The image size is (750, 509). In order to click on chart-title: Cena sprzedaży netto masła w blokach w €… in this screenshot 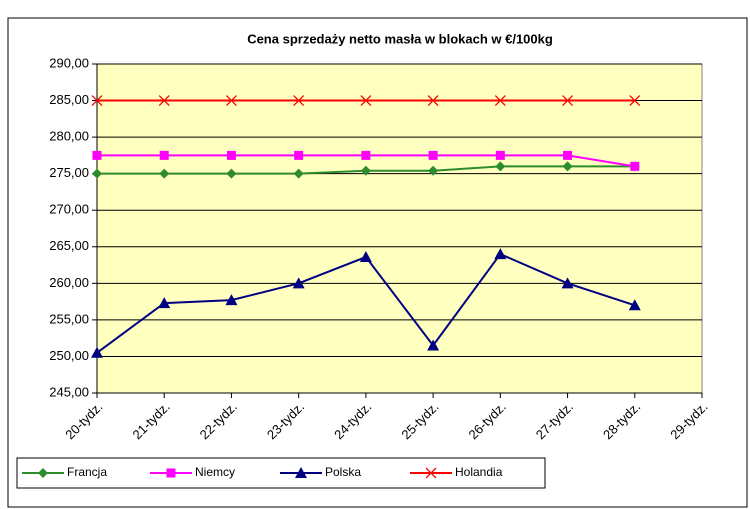, I will do `click(400, 38)`.